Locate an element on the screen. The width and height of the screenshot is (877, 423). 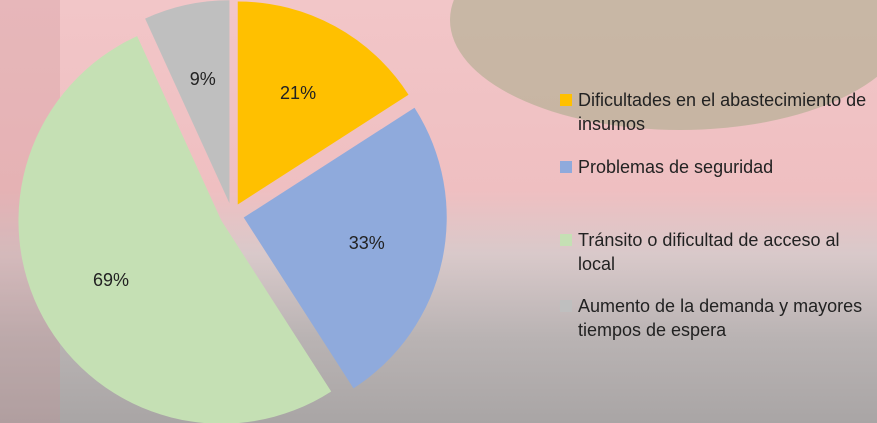
data-label: 69% is located at coordinates (111, 280).